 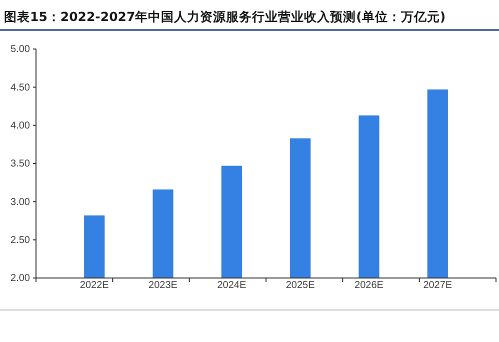 What do you see at coordinates (369, 286) in the screenshot?
I see `x-tick-label: 2026E` at bounding box center [369, 286].